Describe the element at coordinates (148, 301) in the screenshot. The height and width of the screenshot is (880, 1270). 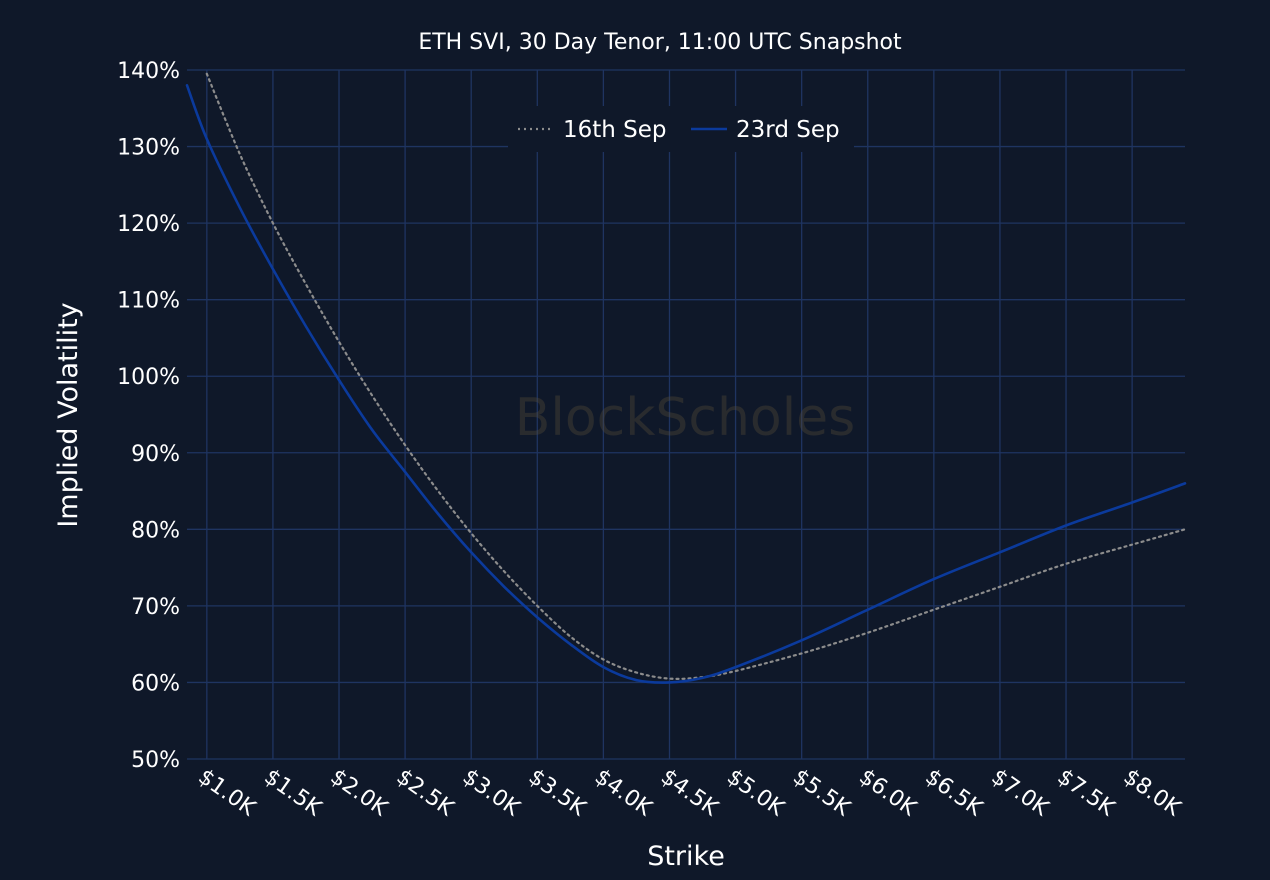
I see `y-tick-label: 110%` at that location.